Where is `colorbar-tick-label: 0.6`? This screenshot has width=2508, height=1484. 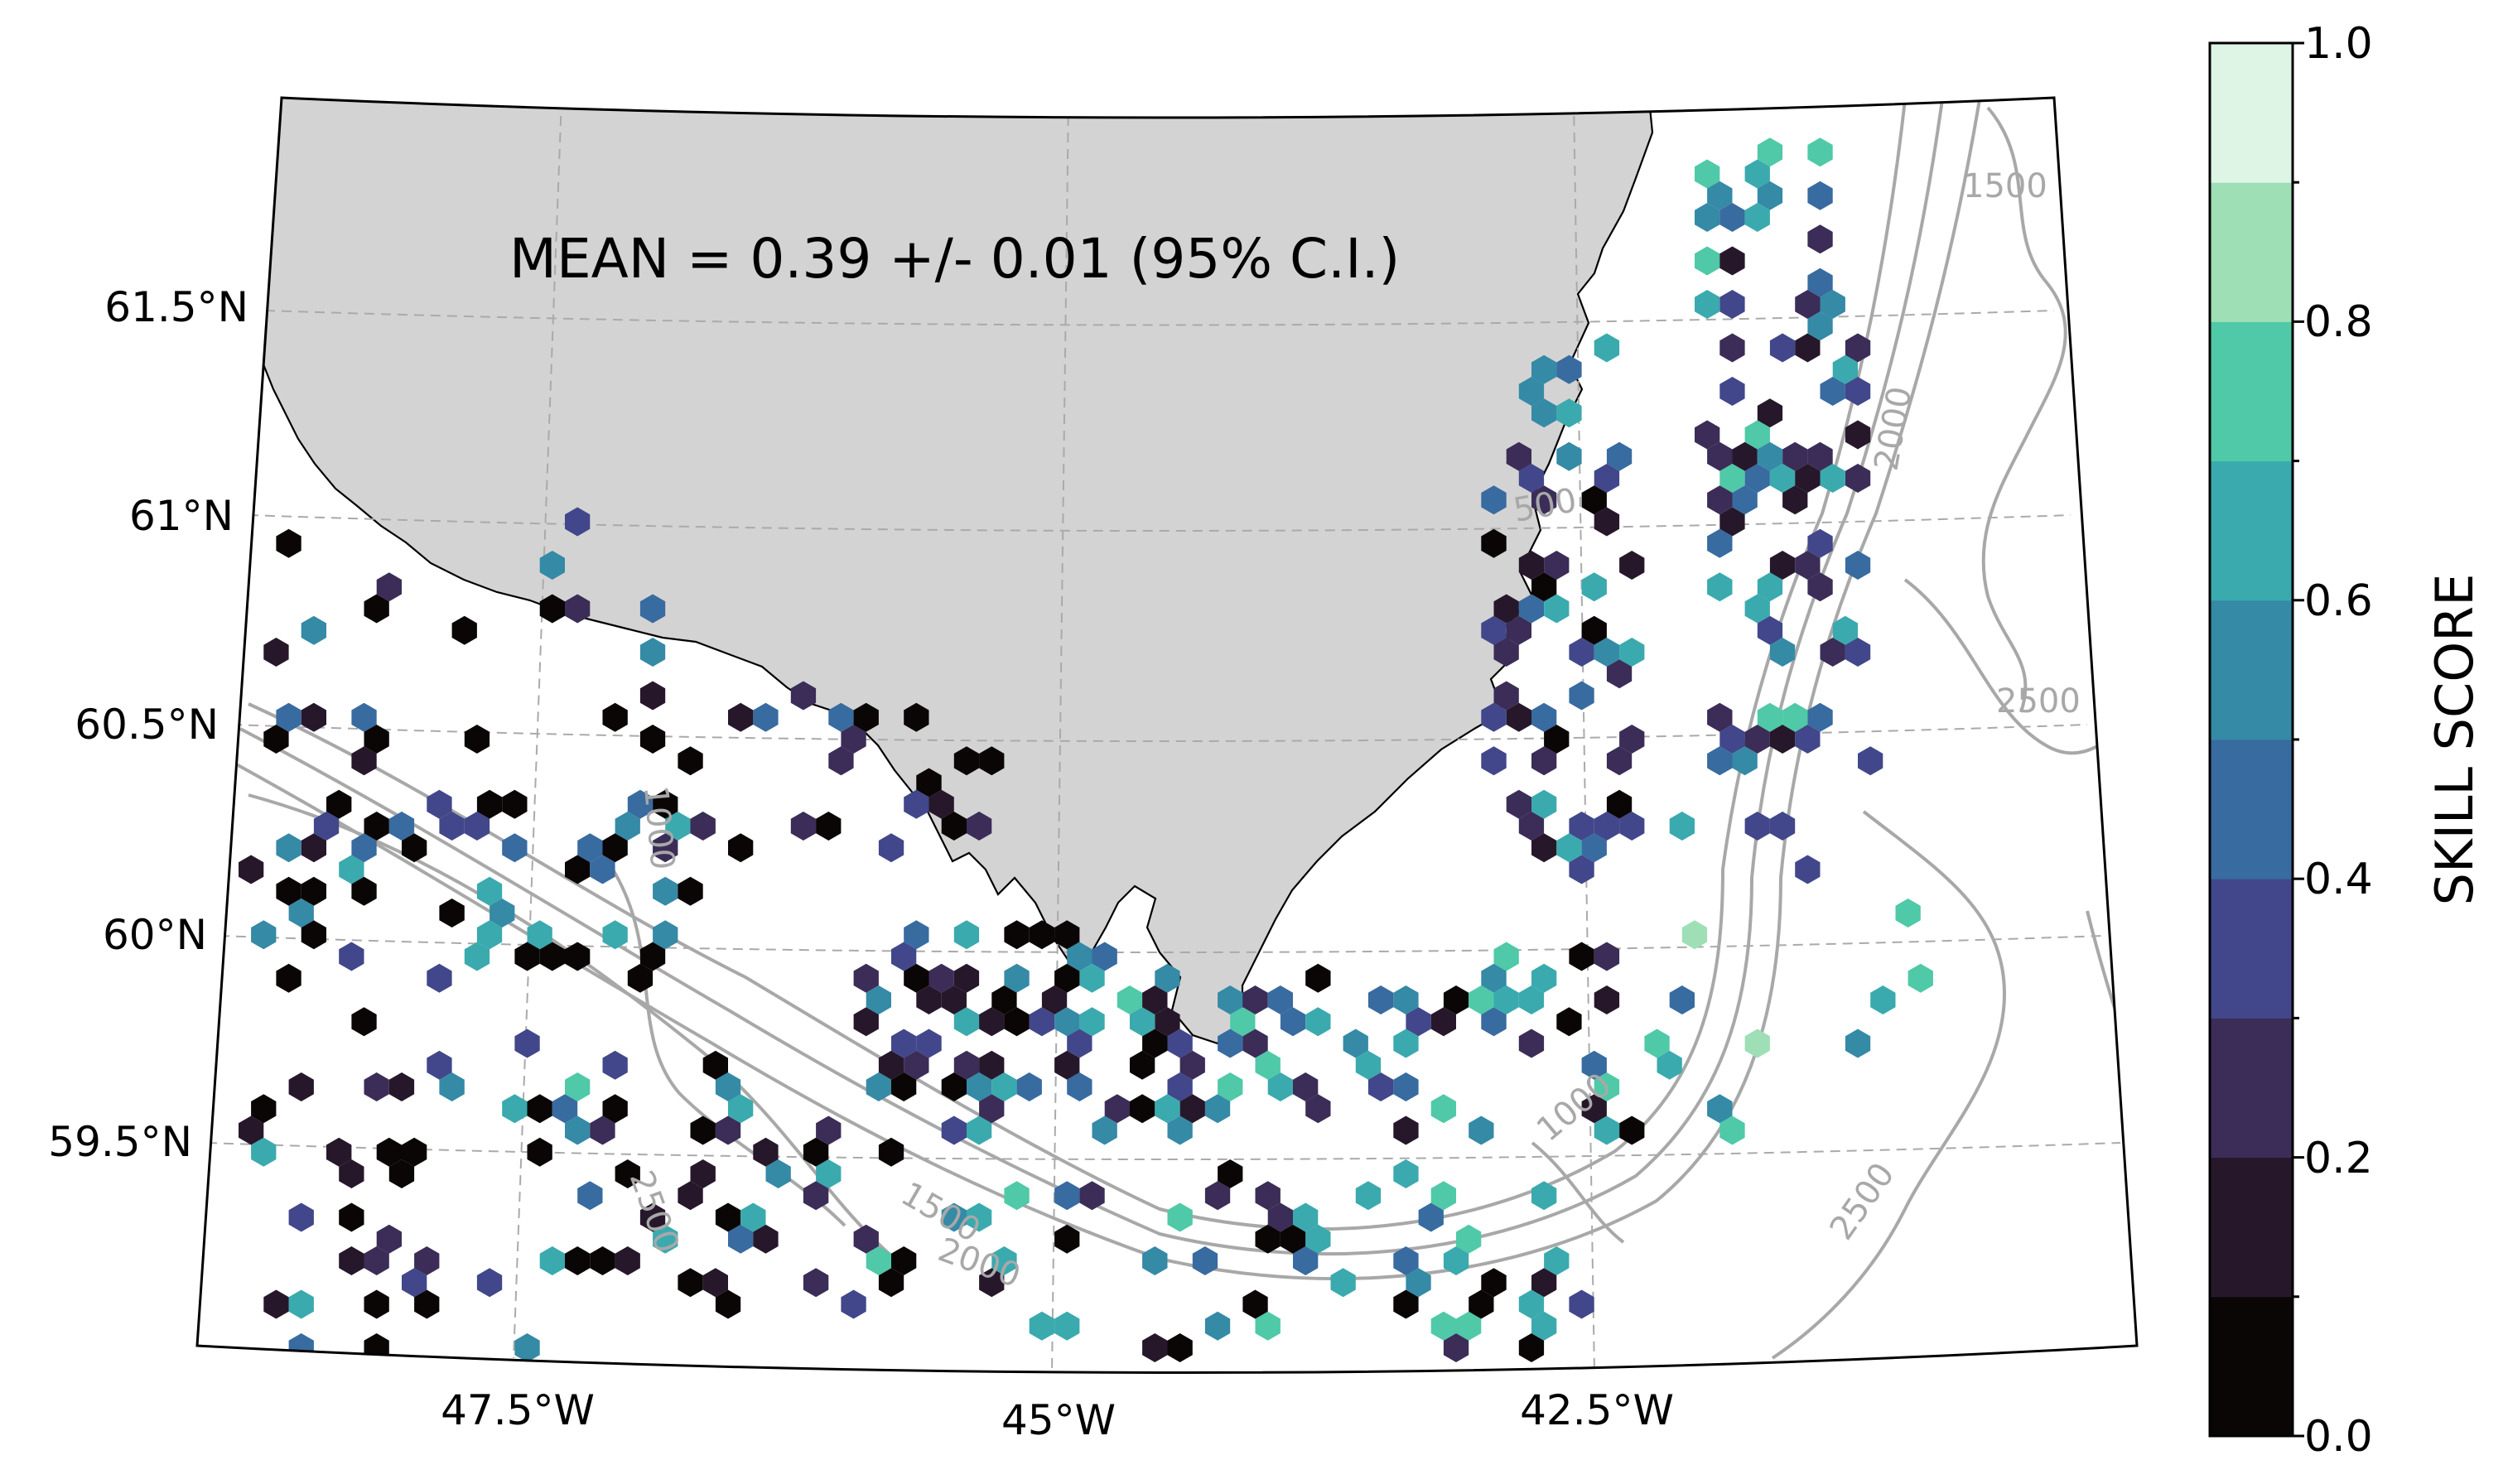 colorbar-tick-label: 0.6 is located at coordinates (2338, 601).